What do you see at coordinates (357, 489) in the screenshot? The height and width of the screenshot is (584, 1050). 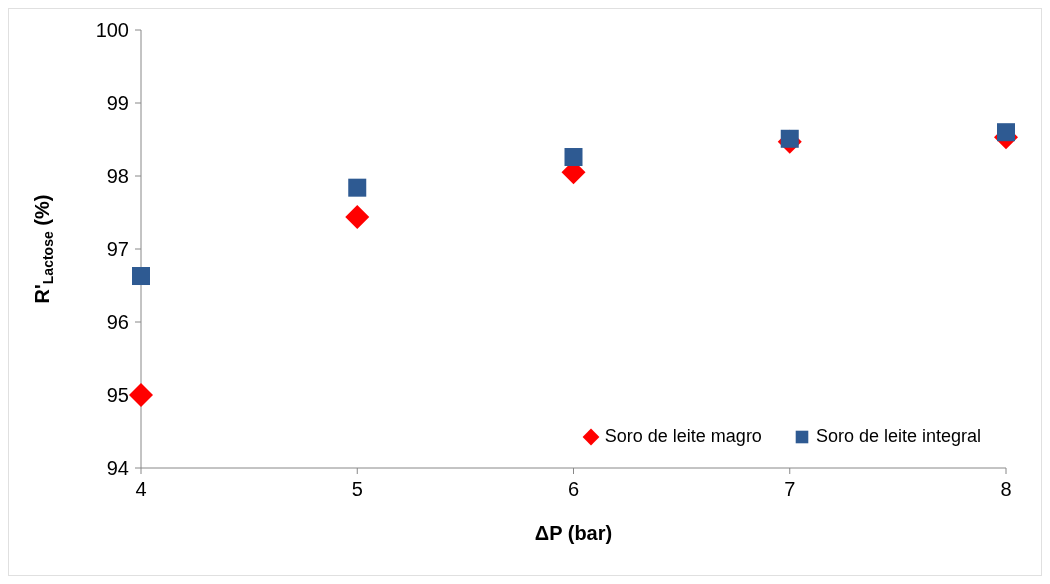 I see `x-tick-label: 5` at bounding box center [357, 489].